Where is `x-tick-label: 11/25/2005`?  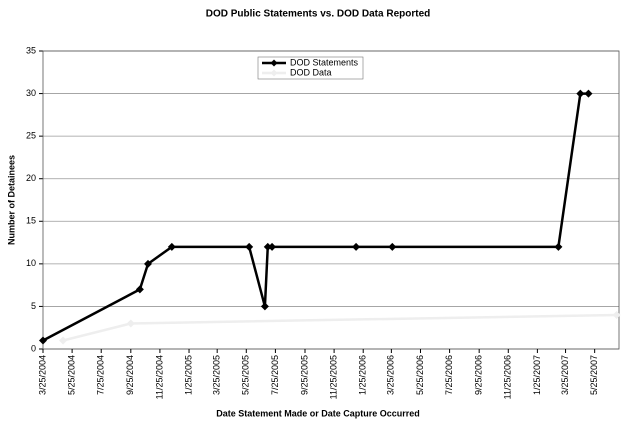 x-tick-label: 11/25/2005 is located at coordinates (333, 377).